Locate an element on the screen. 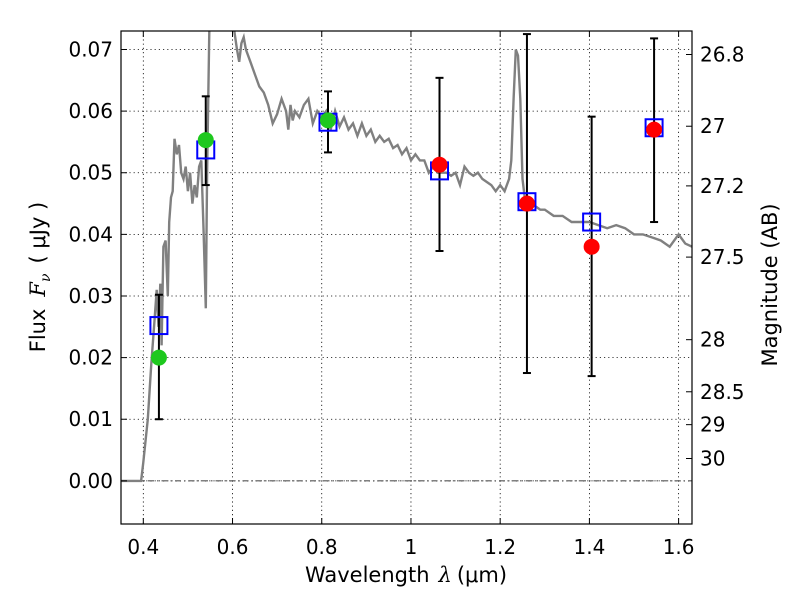 Image resolution: width=800 pixels, height=600 pixels. y-tick-label: 0.05 is located at coordinates (90, 173).